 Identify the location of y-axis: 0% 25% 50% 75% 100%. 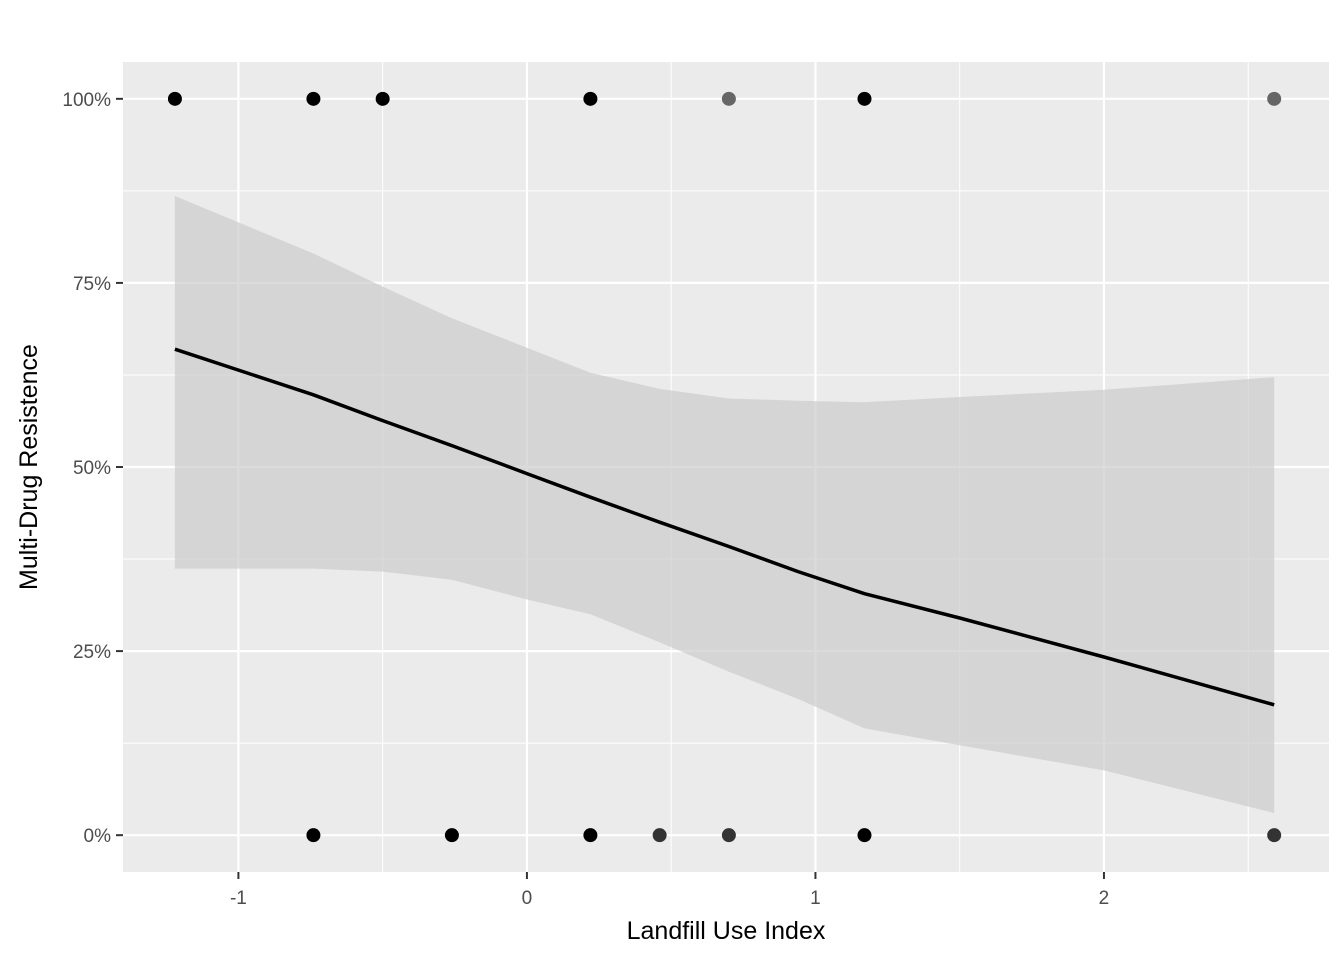
(92, 468).